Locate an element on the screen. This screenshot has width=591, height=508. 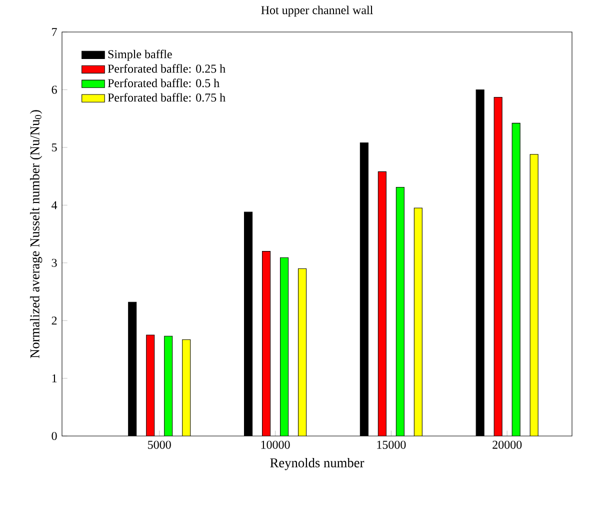
legend-label: Perforated baffle: 0.25 h is located at coordinates (167, 68).